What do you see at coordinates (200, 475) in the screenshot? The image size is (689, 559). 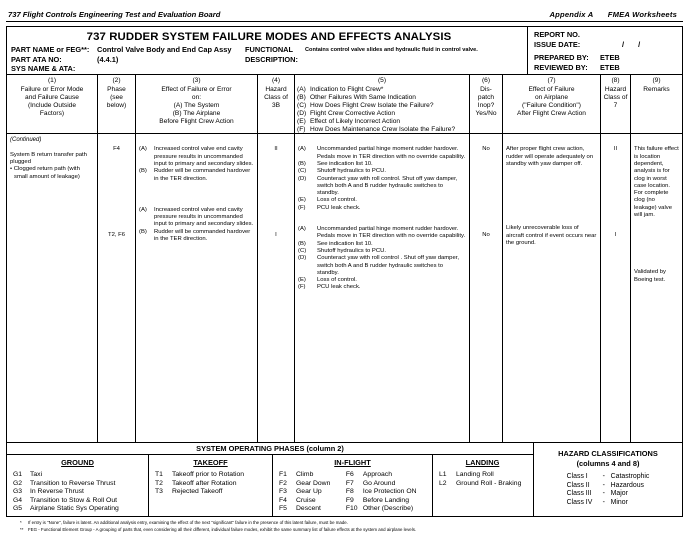 I see `list-item: T1 Takeoff prior to Rotation` at bounding box center [200, 475].